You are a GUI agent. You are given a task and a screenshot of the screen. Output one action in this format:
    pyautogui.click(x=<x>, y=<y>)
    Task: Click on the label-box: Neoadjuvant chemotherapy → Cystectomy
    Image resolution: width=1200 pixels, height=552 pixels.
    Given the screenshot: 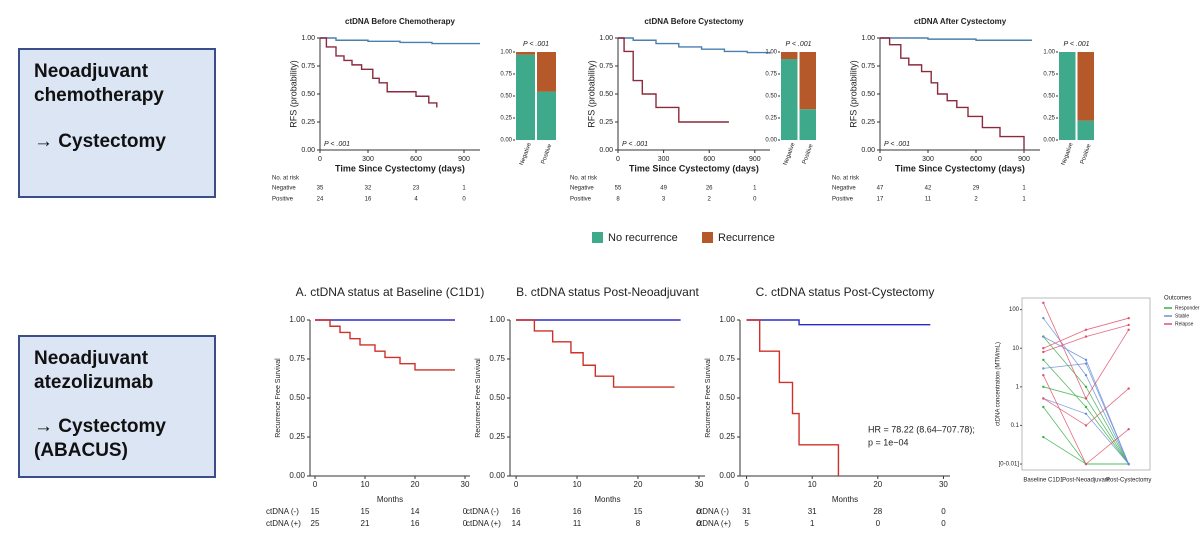 What is the action you would take?
    pyautogui.click(x=117, y=123)
    